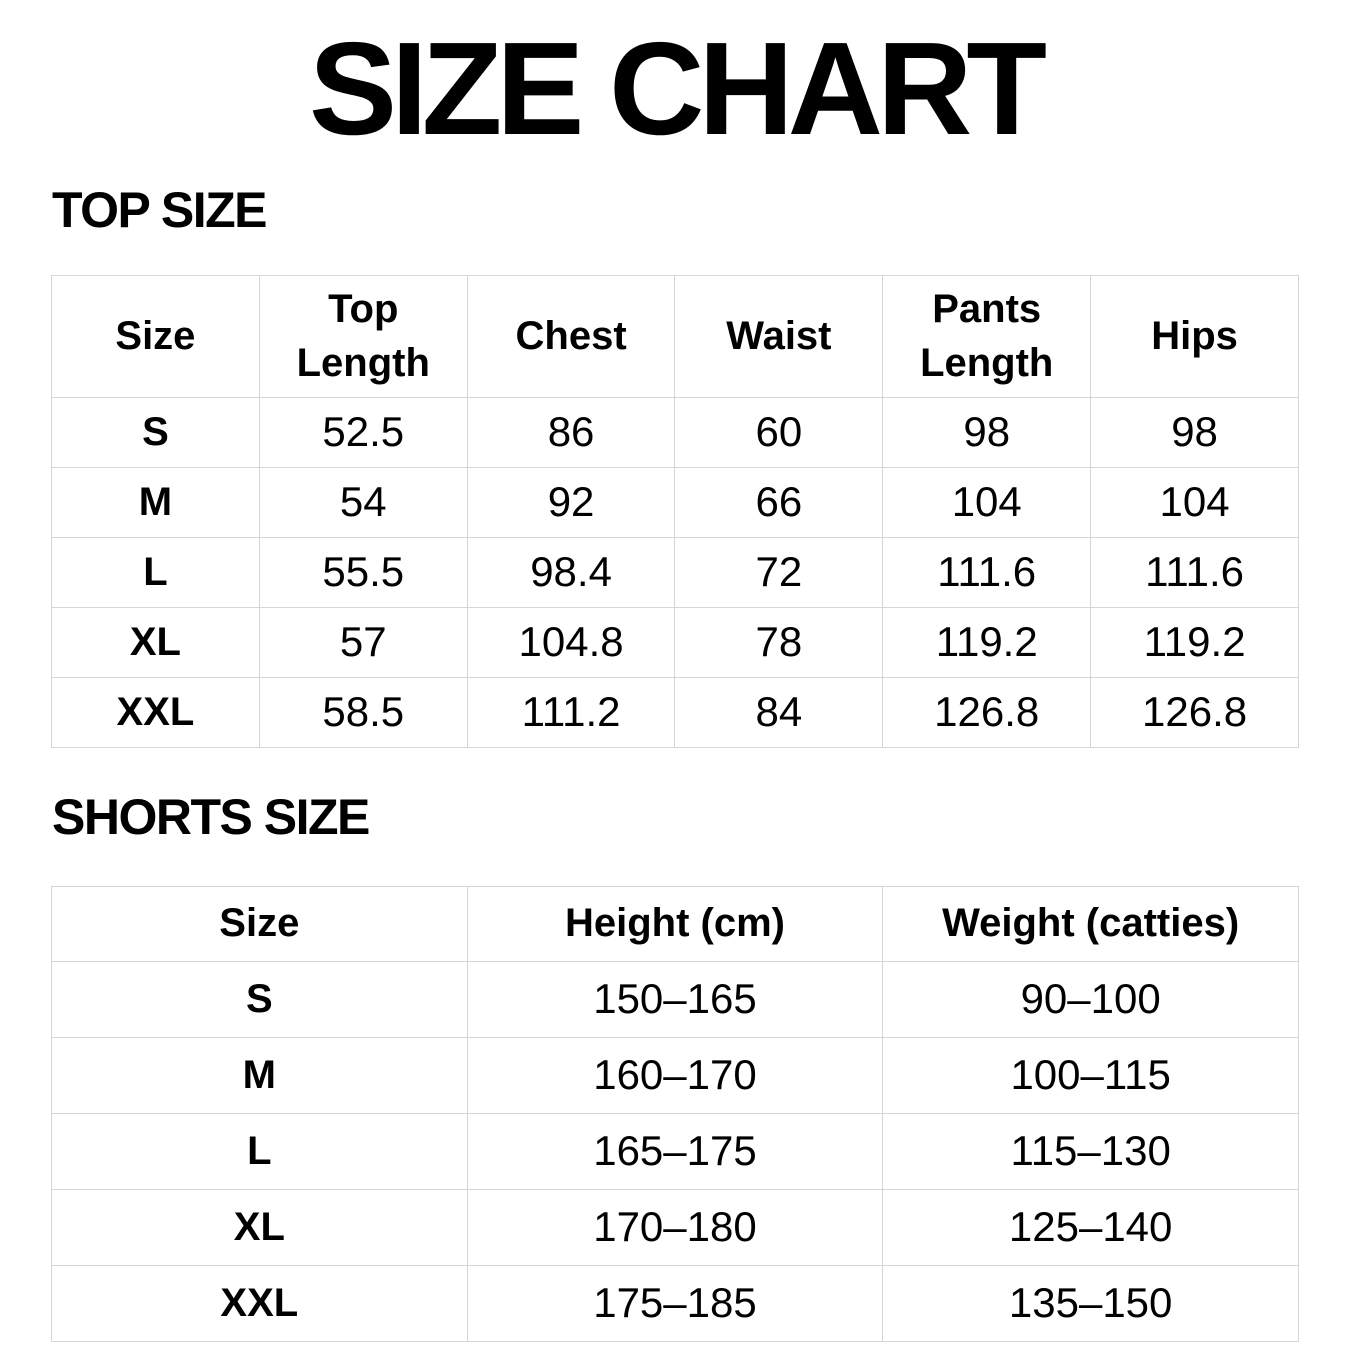 The height and width of the screenshot is (1350, 1350). I want to click on table-cell: 55.5, so click(363, 572).